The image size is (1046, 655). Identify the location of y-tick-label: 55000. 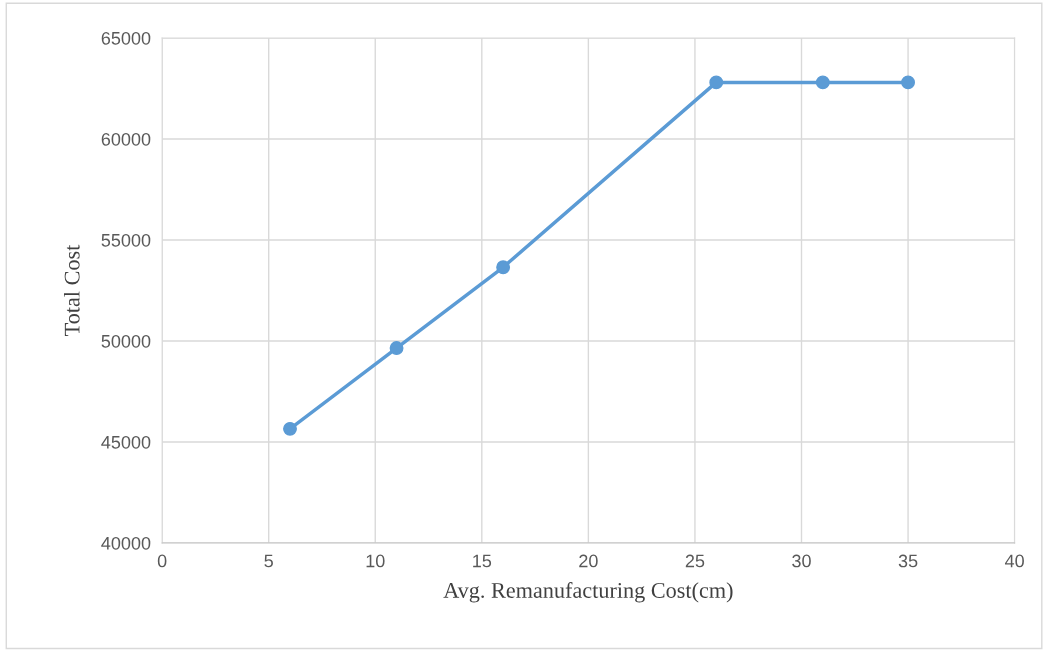
(126, 240).